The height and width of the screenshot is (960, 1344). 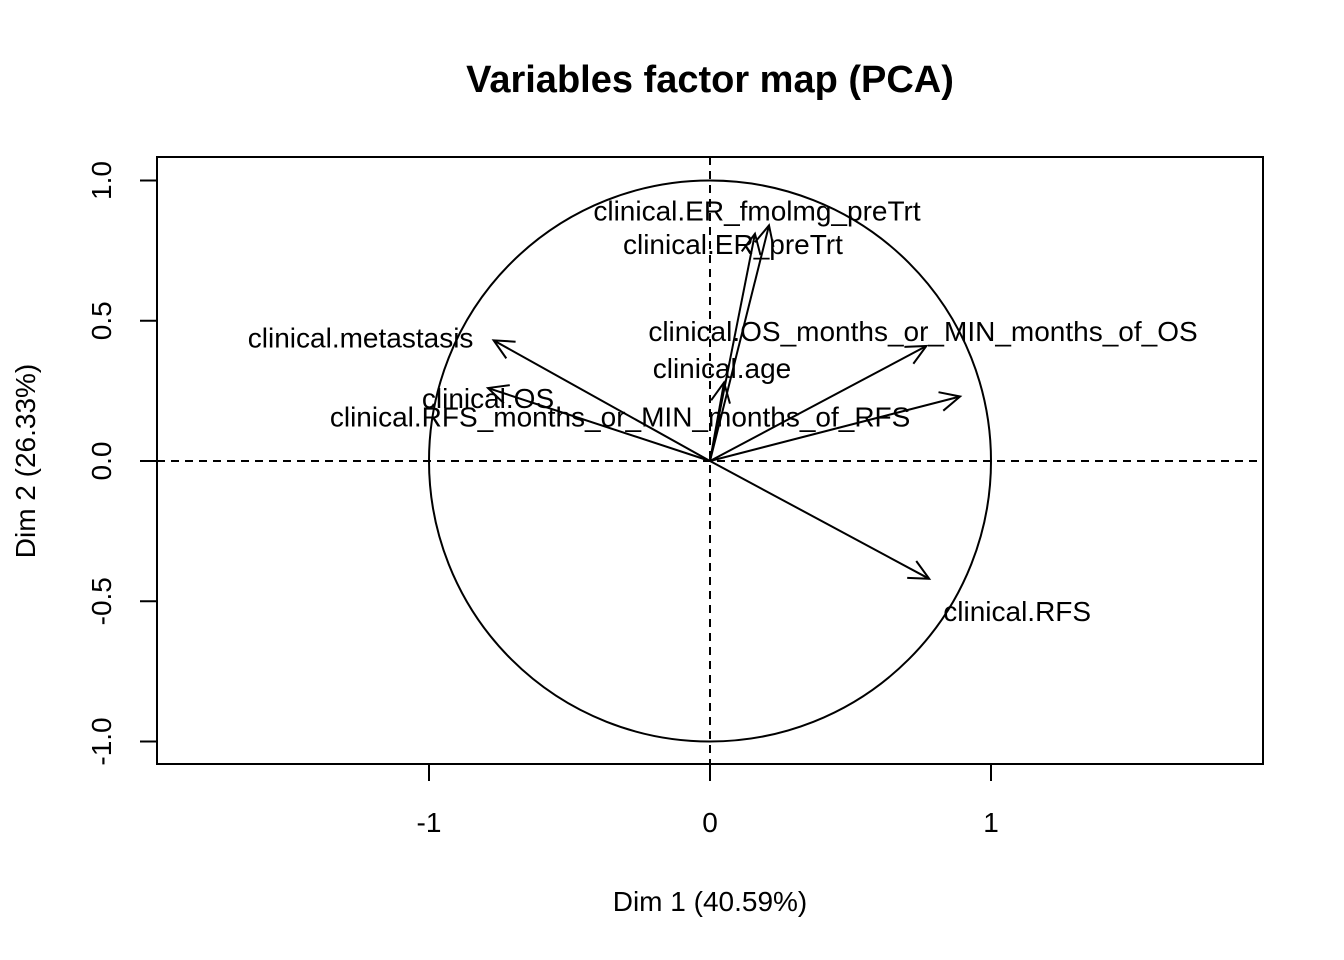 I want to click on arrowhead-clinical-er-fmolmg-pretrt, so click(x=764, y=235).